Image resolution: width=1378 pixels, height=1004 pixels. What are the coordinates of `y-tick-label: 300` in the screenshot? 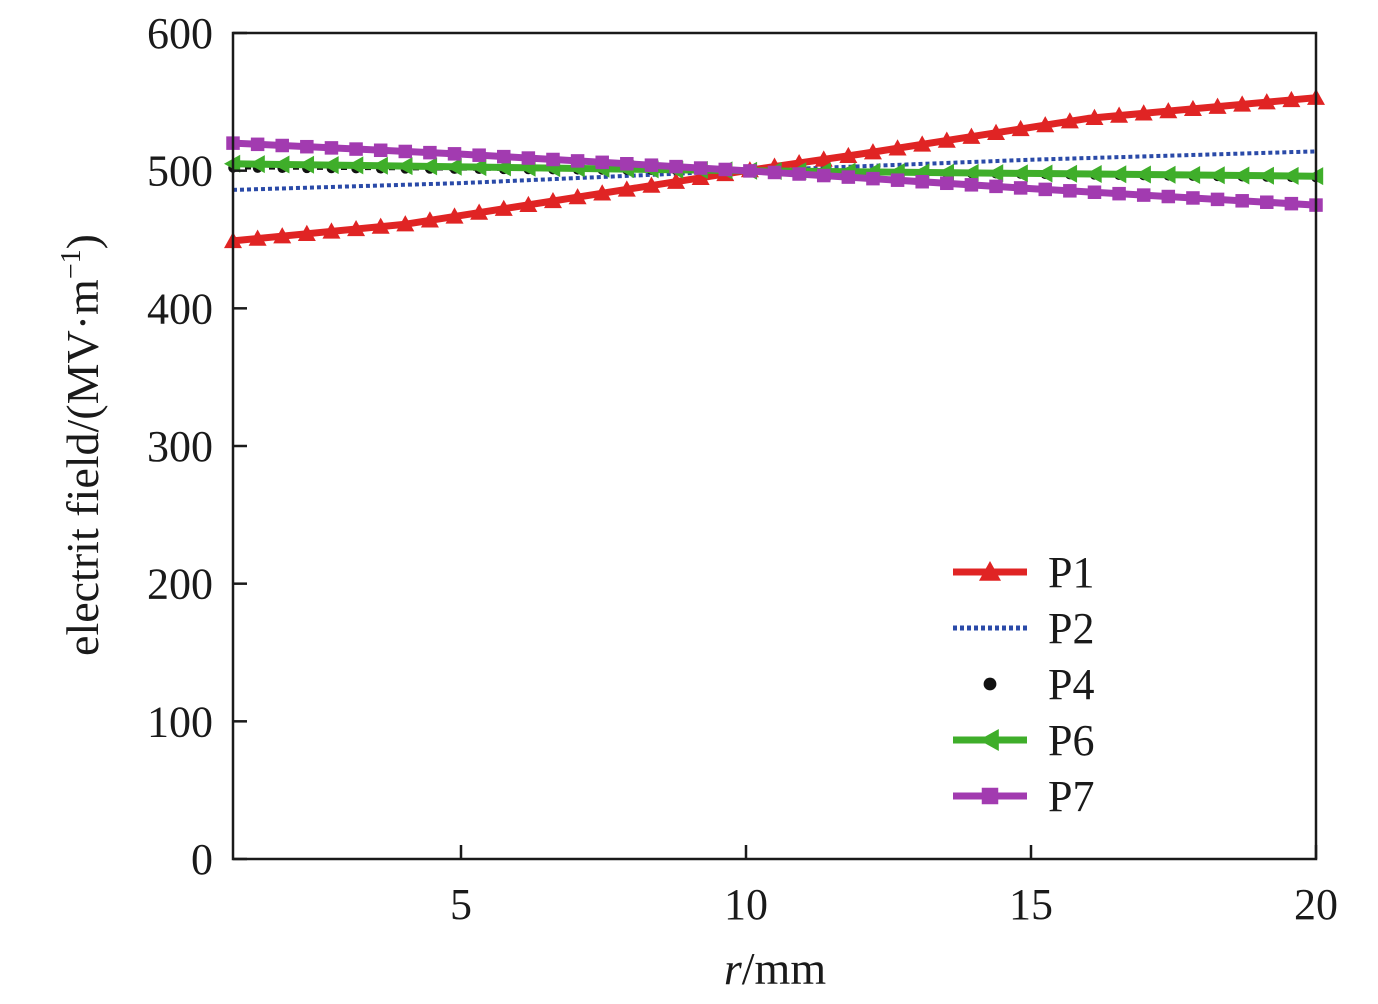 It's located at (180, 446).